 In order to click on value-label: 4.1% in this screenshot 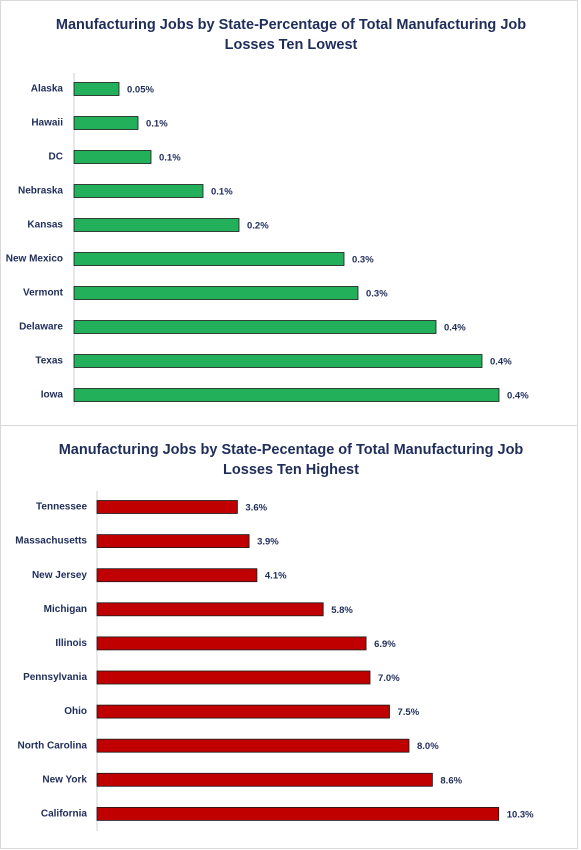, I will do `click(276, 576)`.